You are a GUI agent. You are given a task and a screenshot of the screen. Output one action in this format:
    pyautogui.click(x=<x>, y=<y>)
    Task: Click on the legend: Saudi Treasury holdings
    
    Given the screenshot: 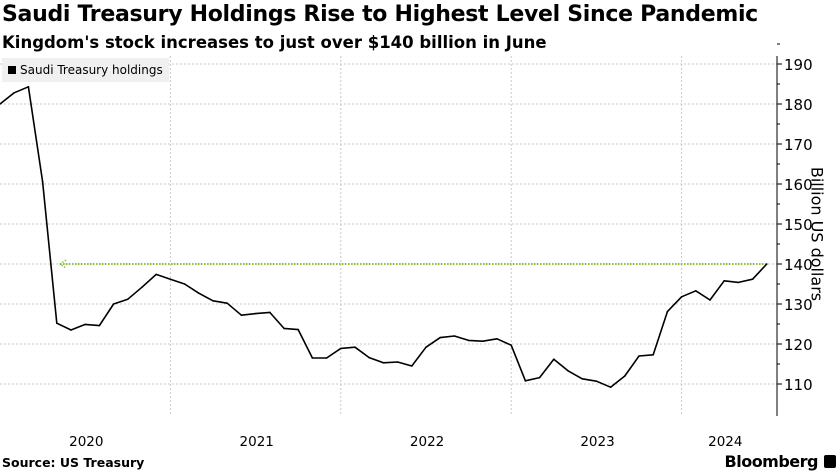 What is the action you would take?
    pyautogui.click(x=85, y=70)
    